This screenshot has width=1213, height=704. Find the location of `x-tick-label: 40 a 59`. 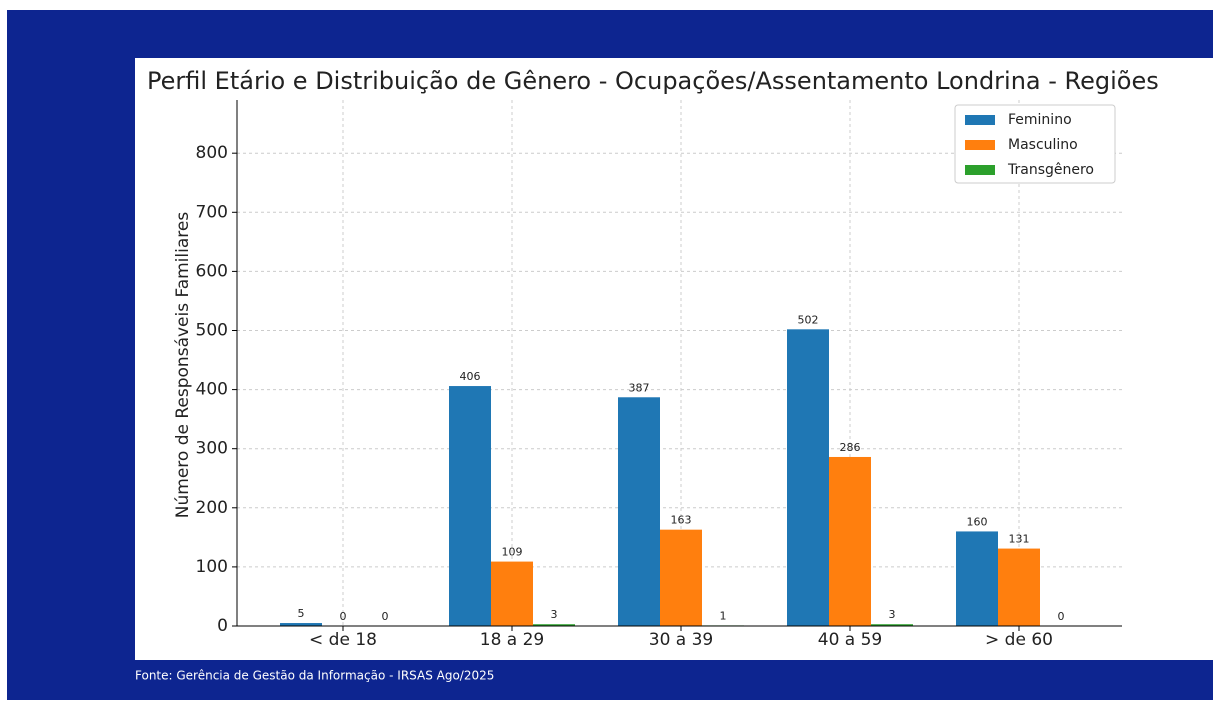

x-tick-label: 40 a 59 is located at coordinates (850, 640).